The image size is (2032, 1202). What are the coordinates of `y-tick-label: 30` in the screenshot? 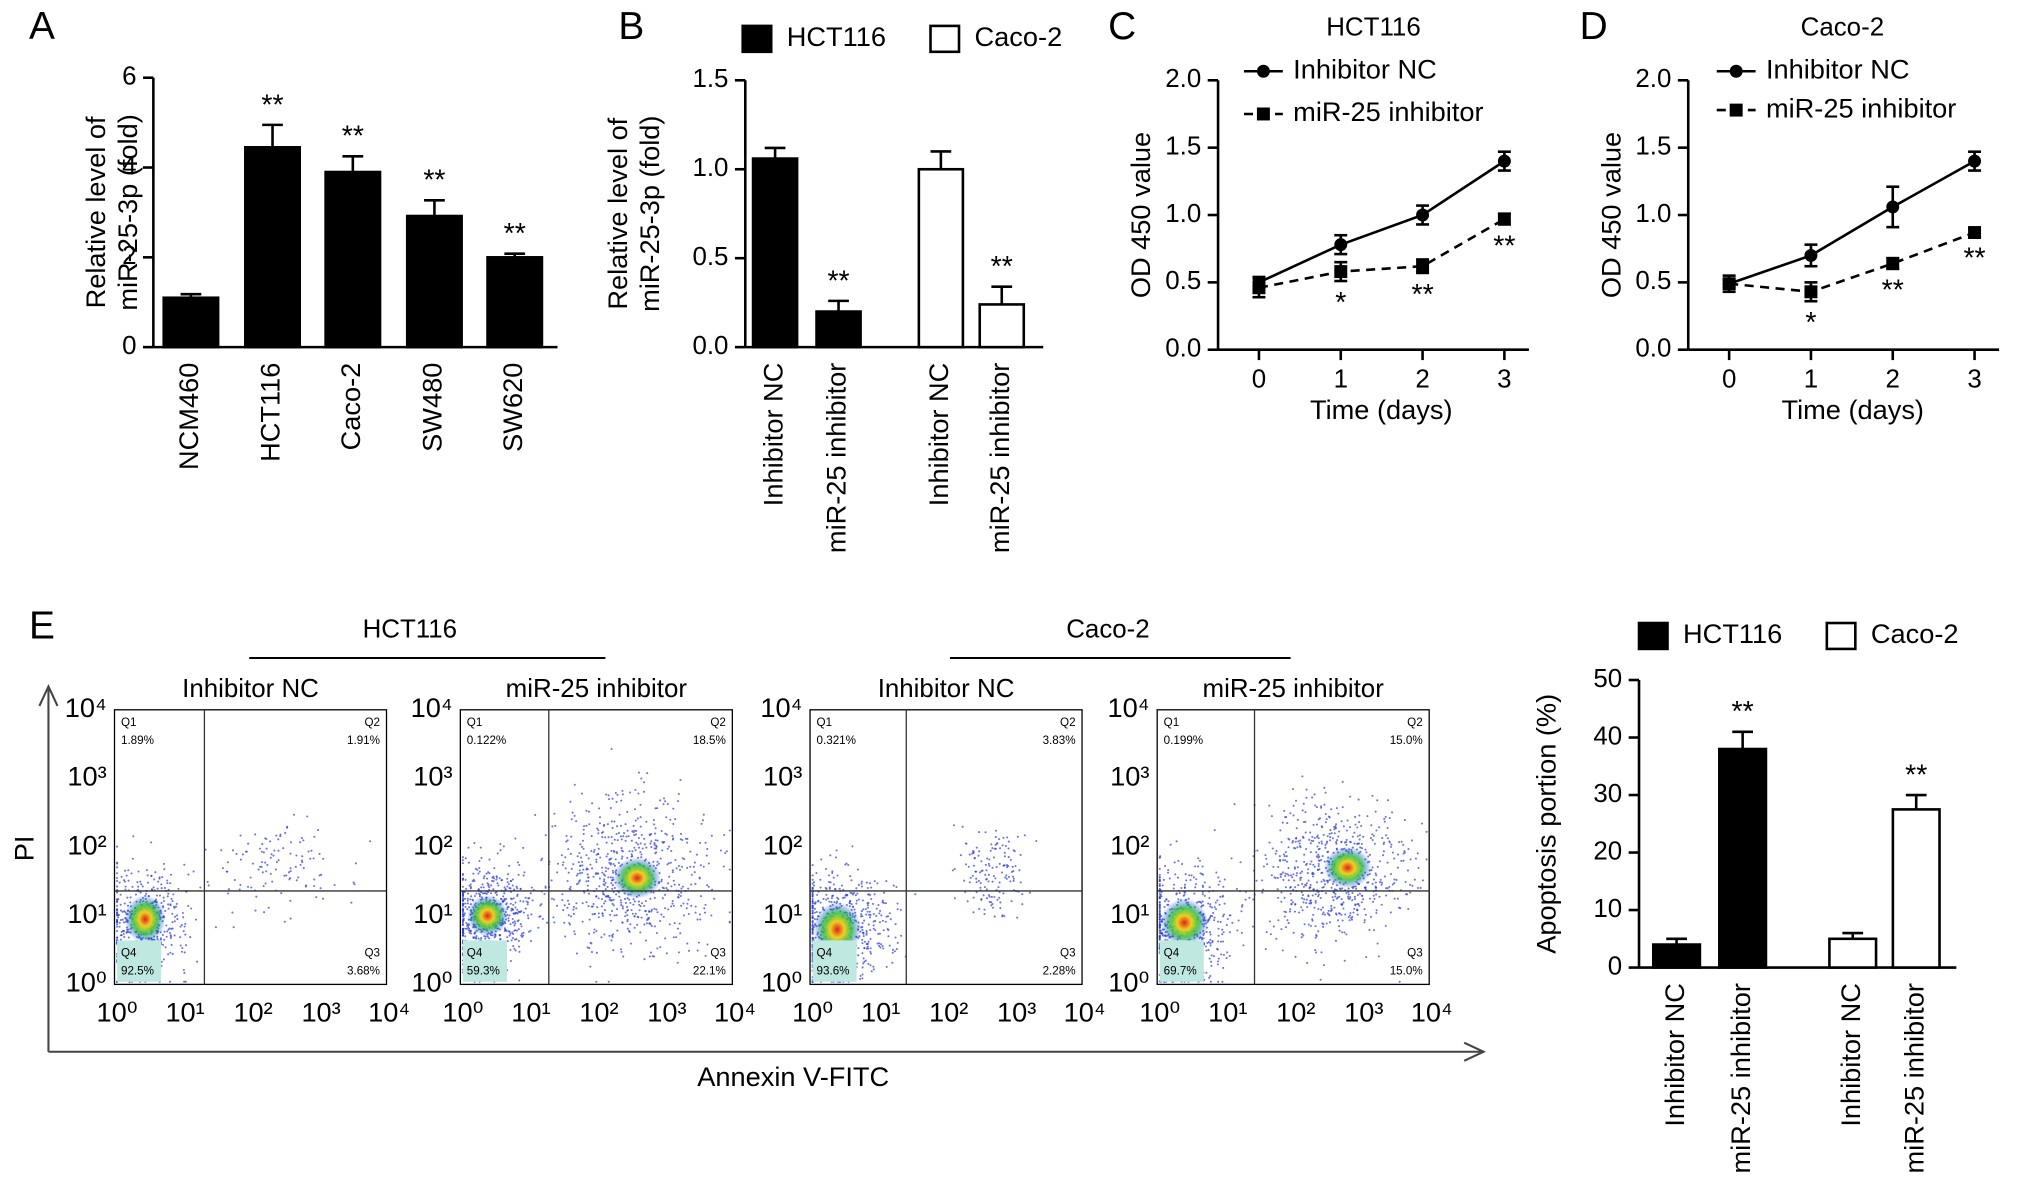 It's located at (1607, 794).